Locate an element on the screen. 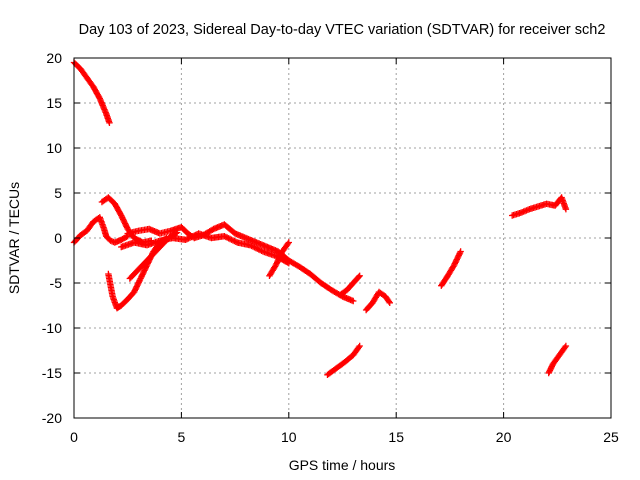 The image size is (640, 480). y-tick-label: 20 is located at coordinates (54, 58).